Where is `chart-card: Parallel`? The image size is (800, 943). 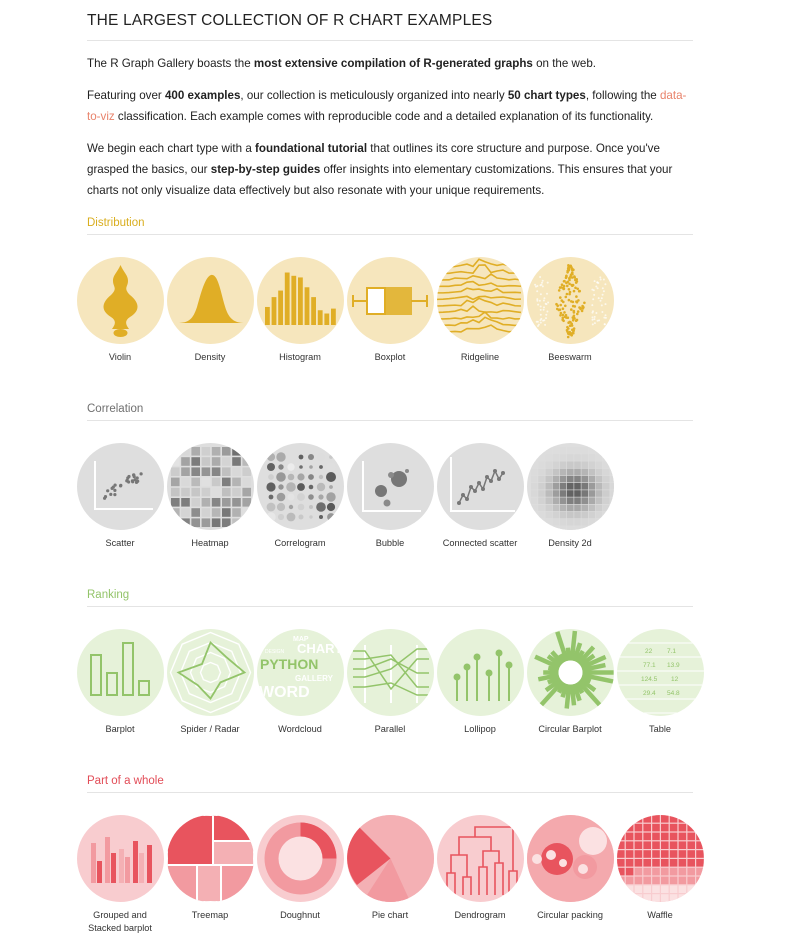 chart-card: Parallel is located at coordinates (390, 682).